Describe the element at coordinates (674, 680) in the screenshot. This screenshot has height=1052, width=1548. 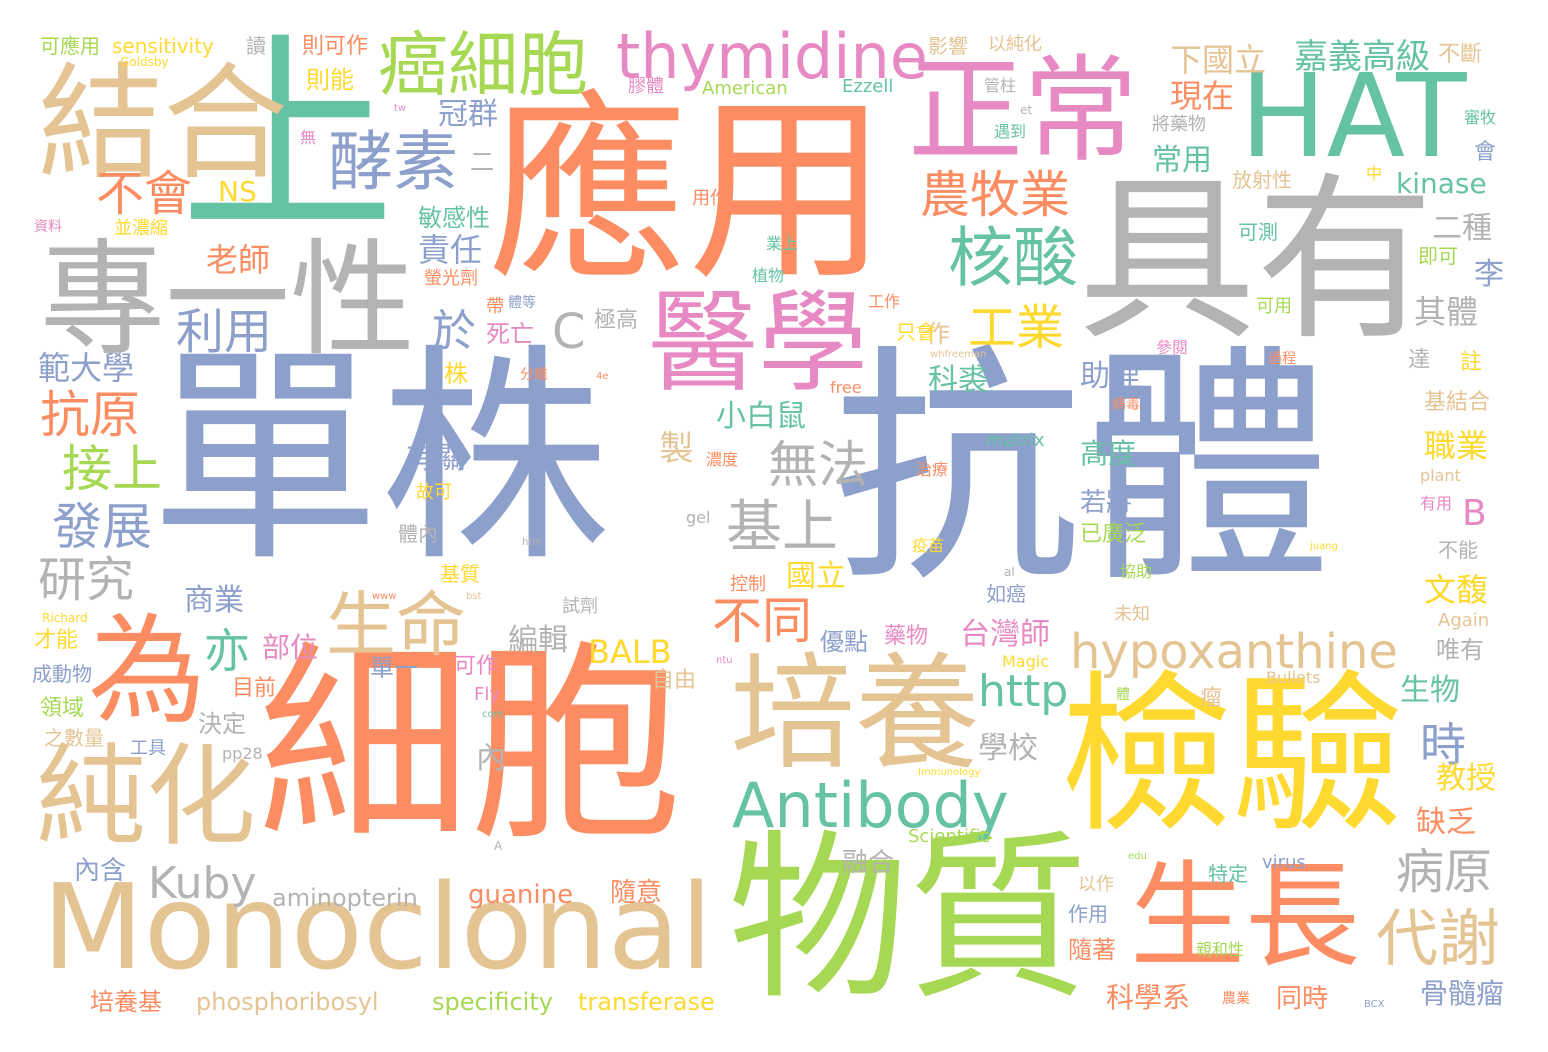
I see `word-zi-you: 自由` at that location.